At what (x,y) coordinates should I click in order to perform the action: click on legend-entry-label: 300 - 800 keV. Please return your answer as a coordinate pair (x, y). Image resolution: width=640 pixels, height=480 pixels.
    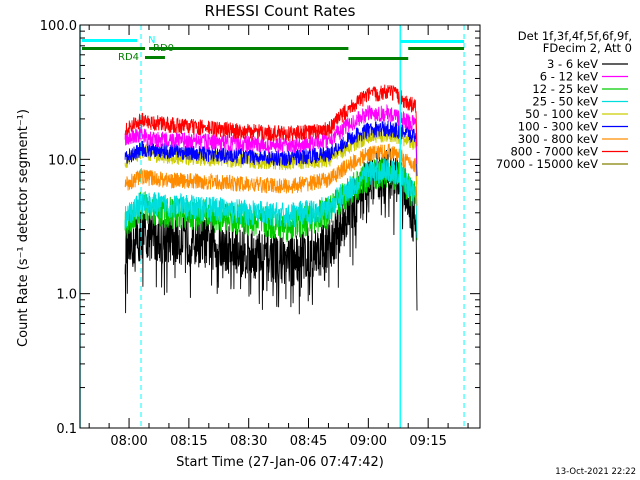
    Looking at the image, I should click on (558, 139).